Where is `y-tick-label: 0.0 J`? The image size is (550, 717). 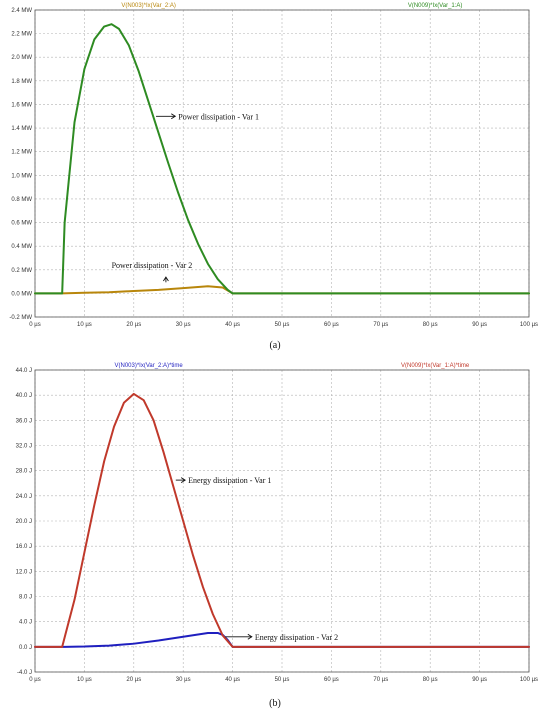
y-tick-label: 0.0 J is located at coordinates (25, 648).